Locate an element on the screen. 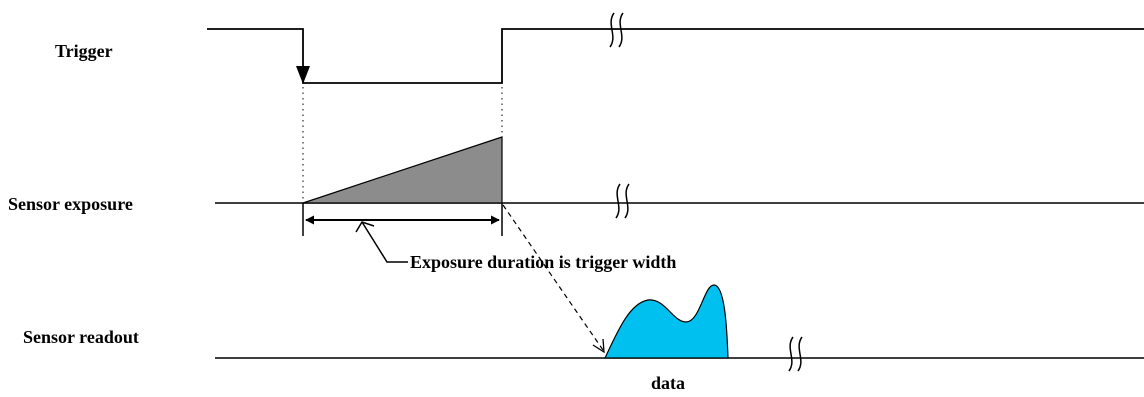 This screenshot has height=397, width=1144. readout-transfer-arrow-head is located at coordinates (598, 346).